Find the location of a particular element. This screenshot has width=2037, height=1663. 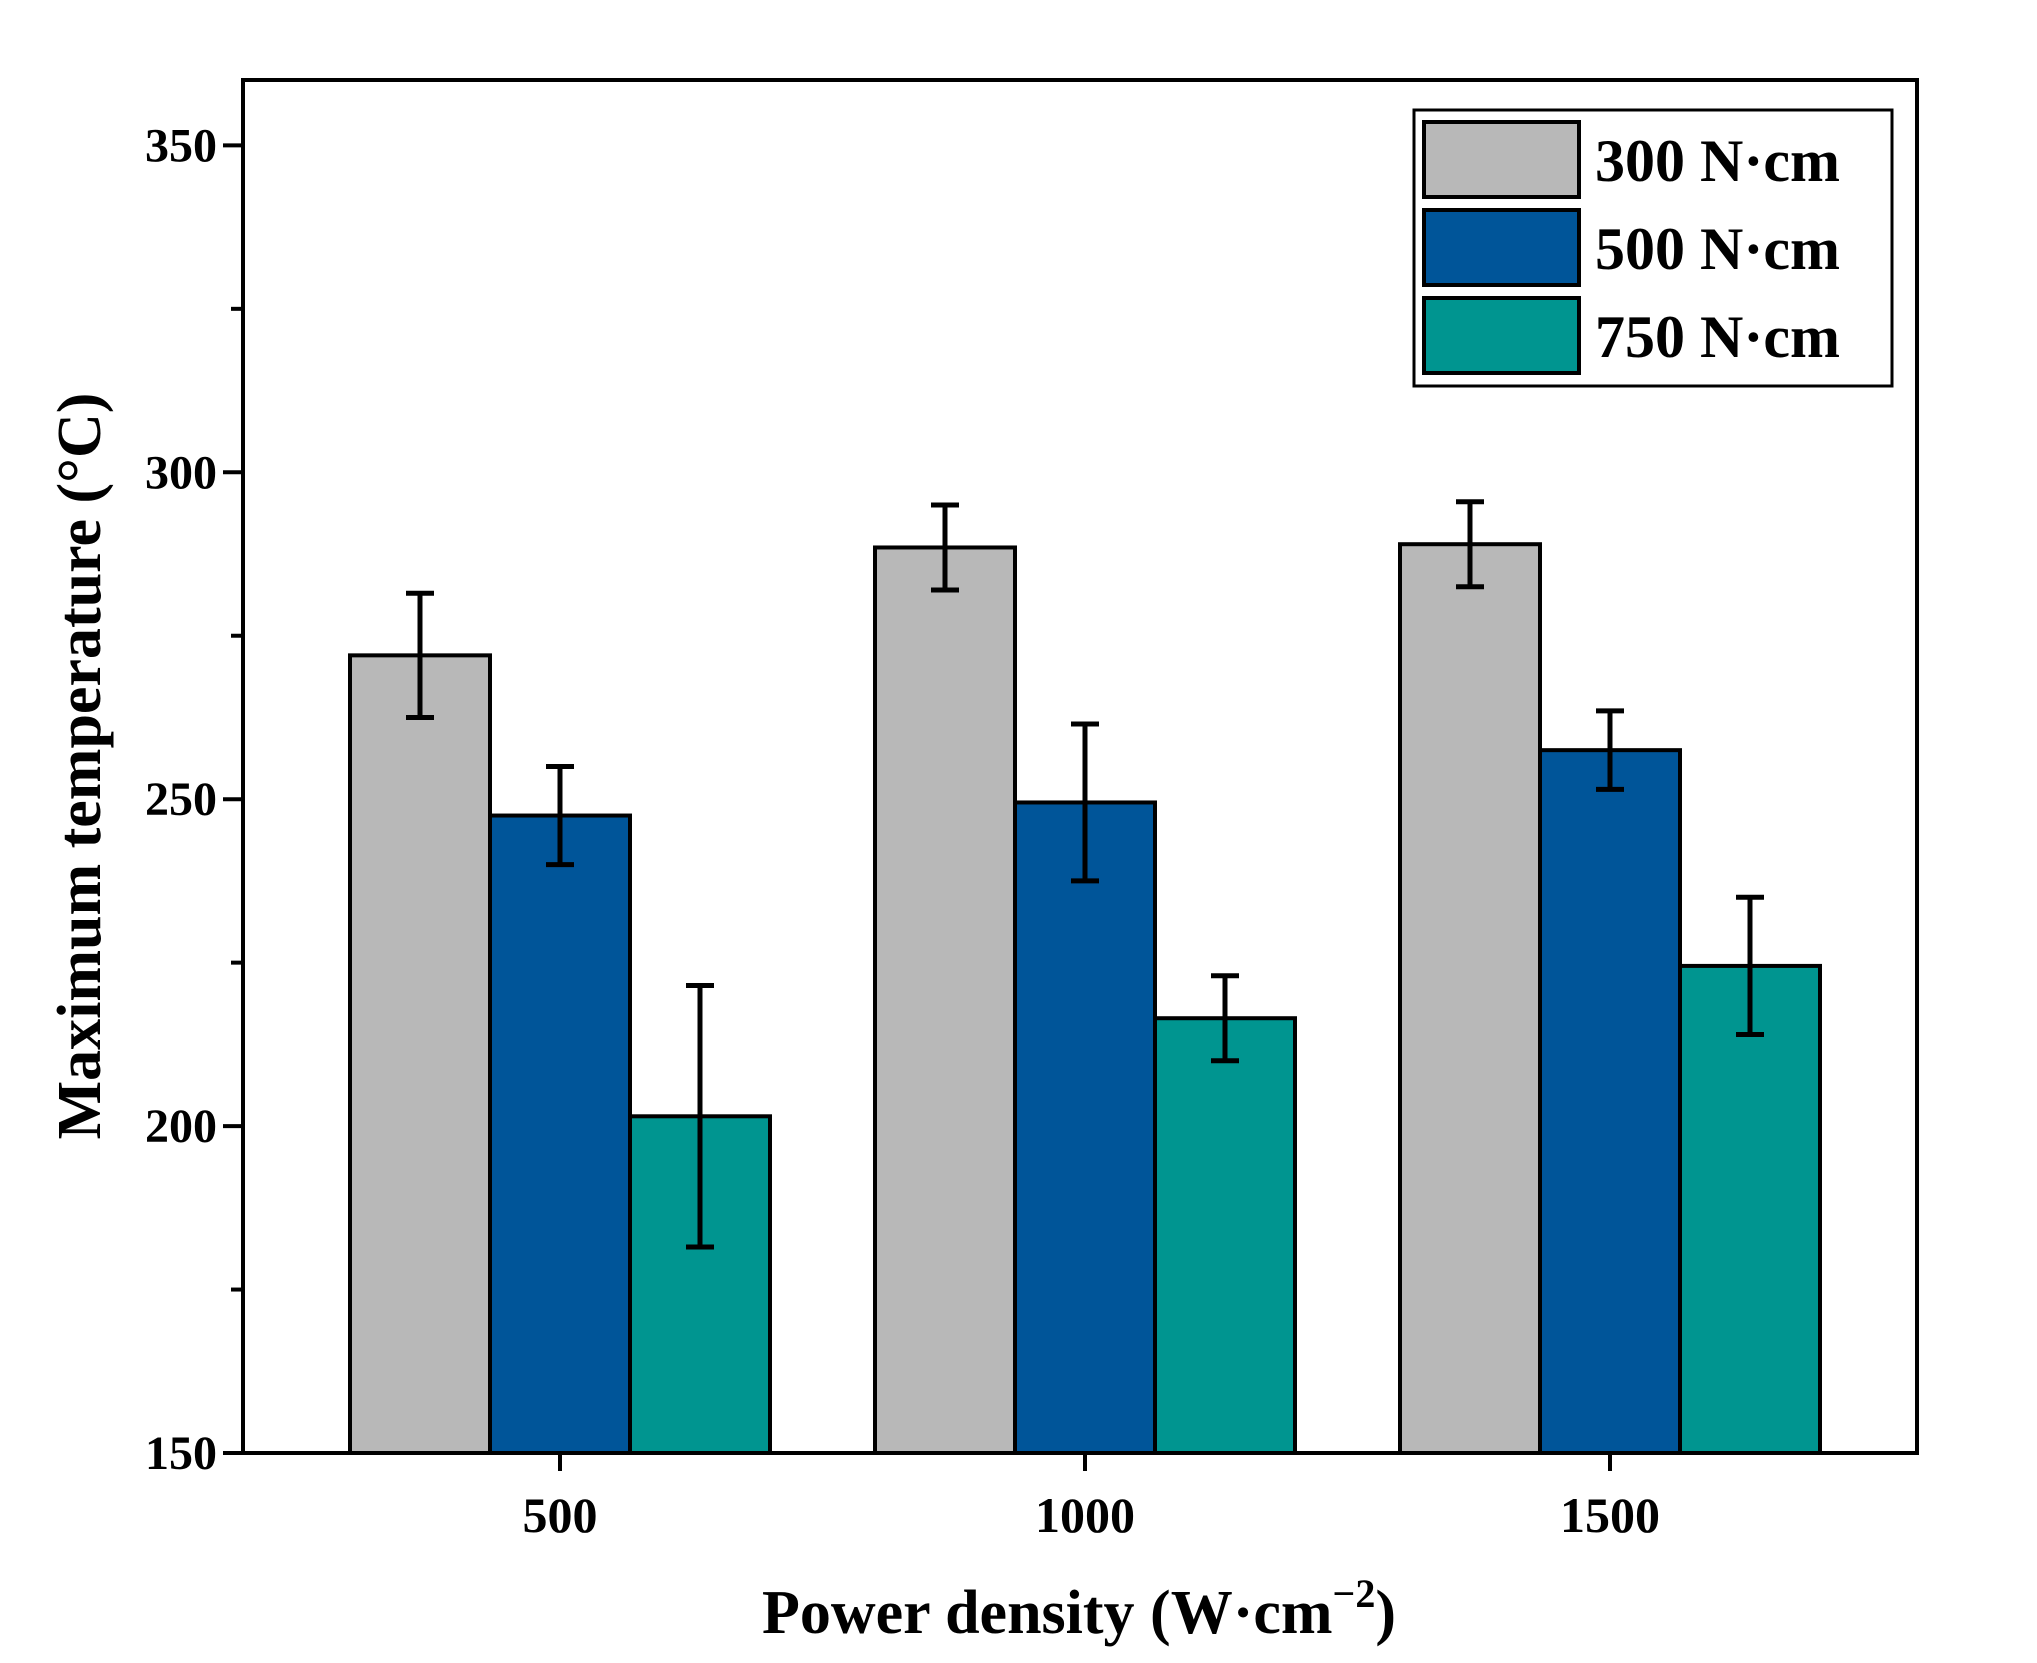

x-axis-label: Power density (W·cm−2) is located at coordinates (1079, 1609).